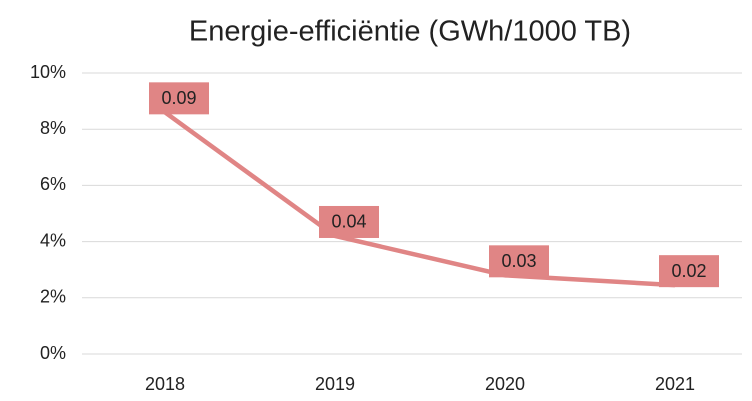 The width and height of the screenshot is (752, 401). Describe the element at coordinates (53, 184) in the screenshot. I see `y-tick-label: 6%` at that location.